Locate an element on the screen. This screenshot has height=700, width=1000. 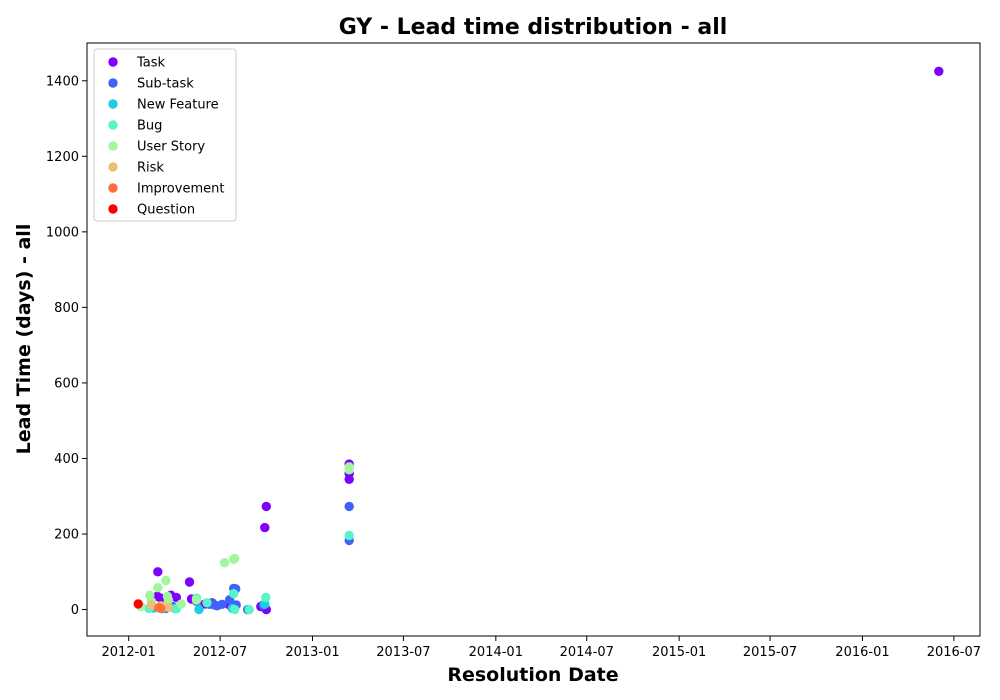
x-tick-label: 2014-07 is located at coordinates (587, 652).